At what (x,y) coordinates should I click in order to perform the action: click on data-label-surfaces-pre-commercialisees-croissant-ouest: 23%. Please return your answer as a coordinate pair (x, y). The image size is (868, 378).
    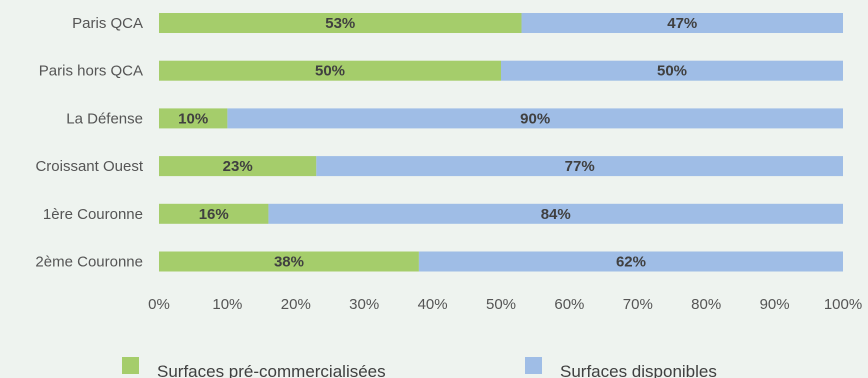
    Looking at the image, I should click on (238, 166).